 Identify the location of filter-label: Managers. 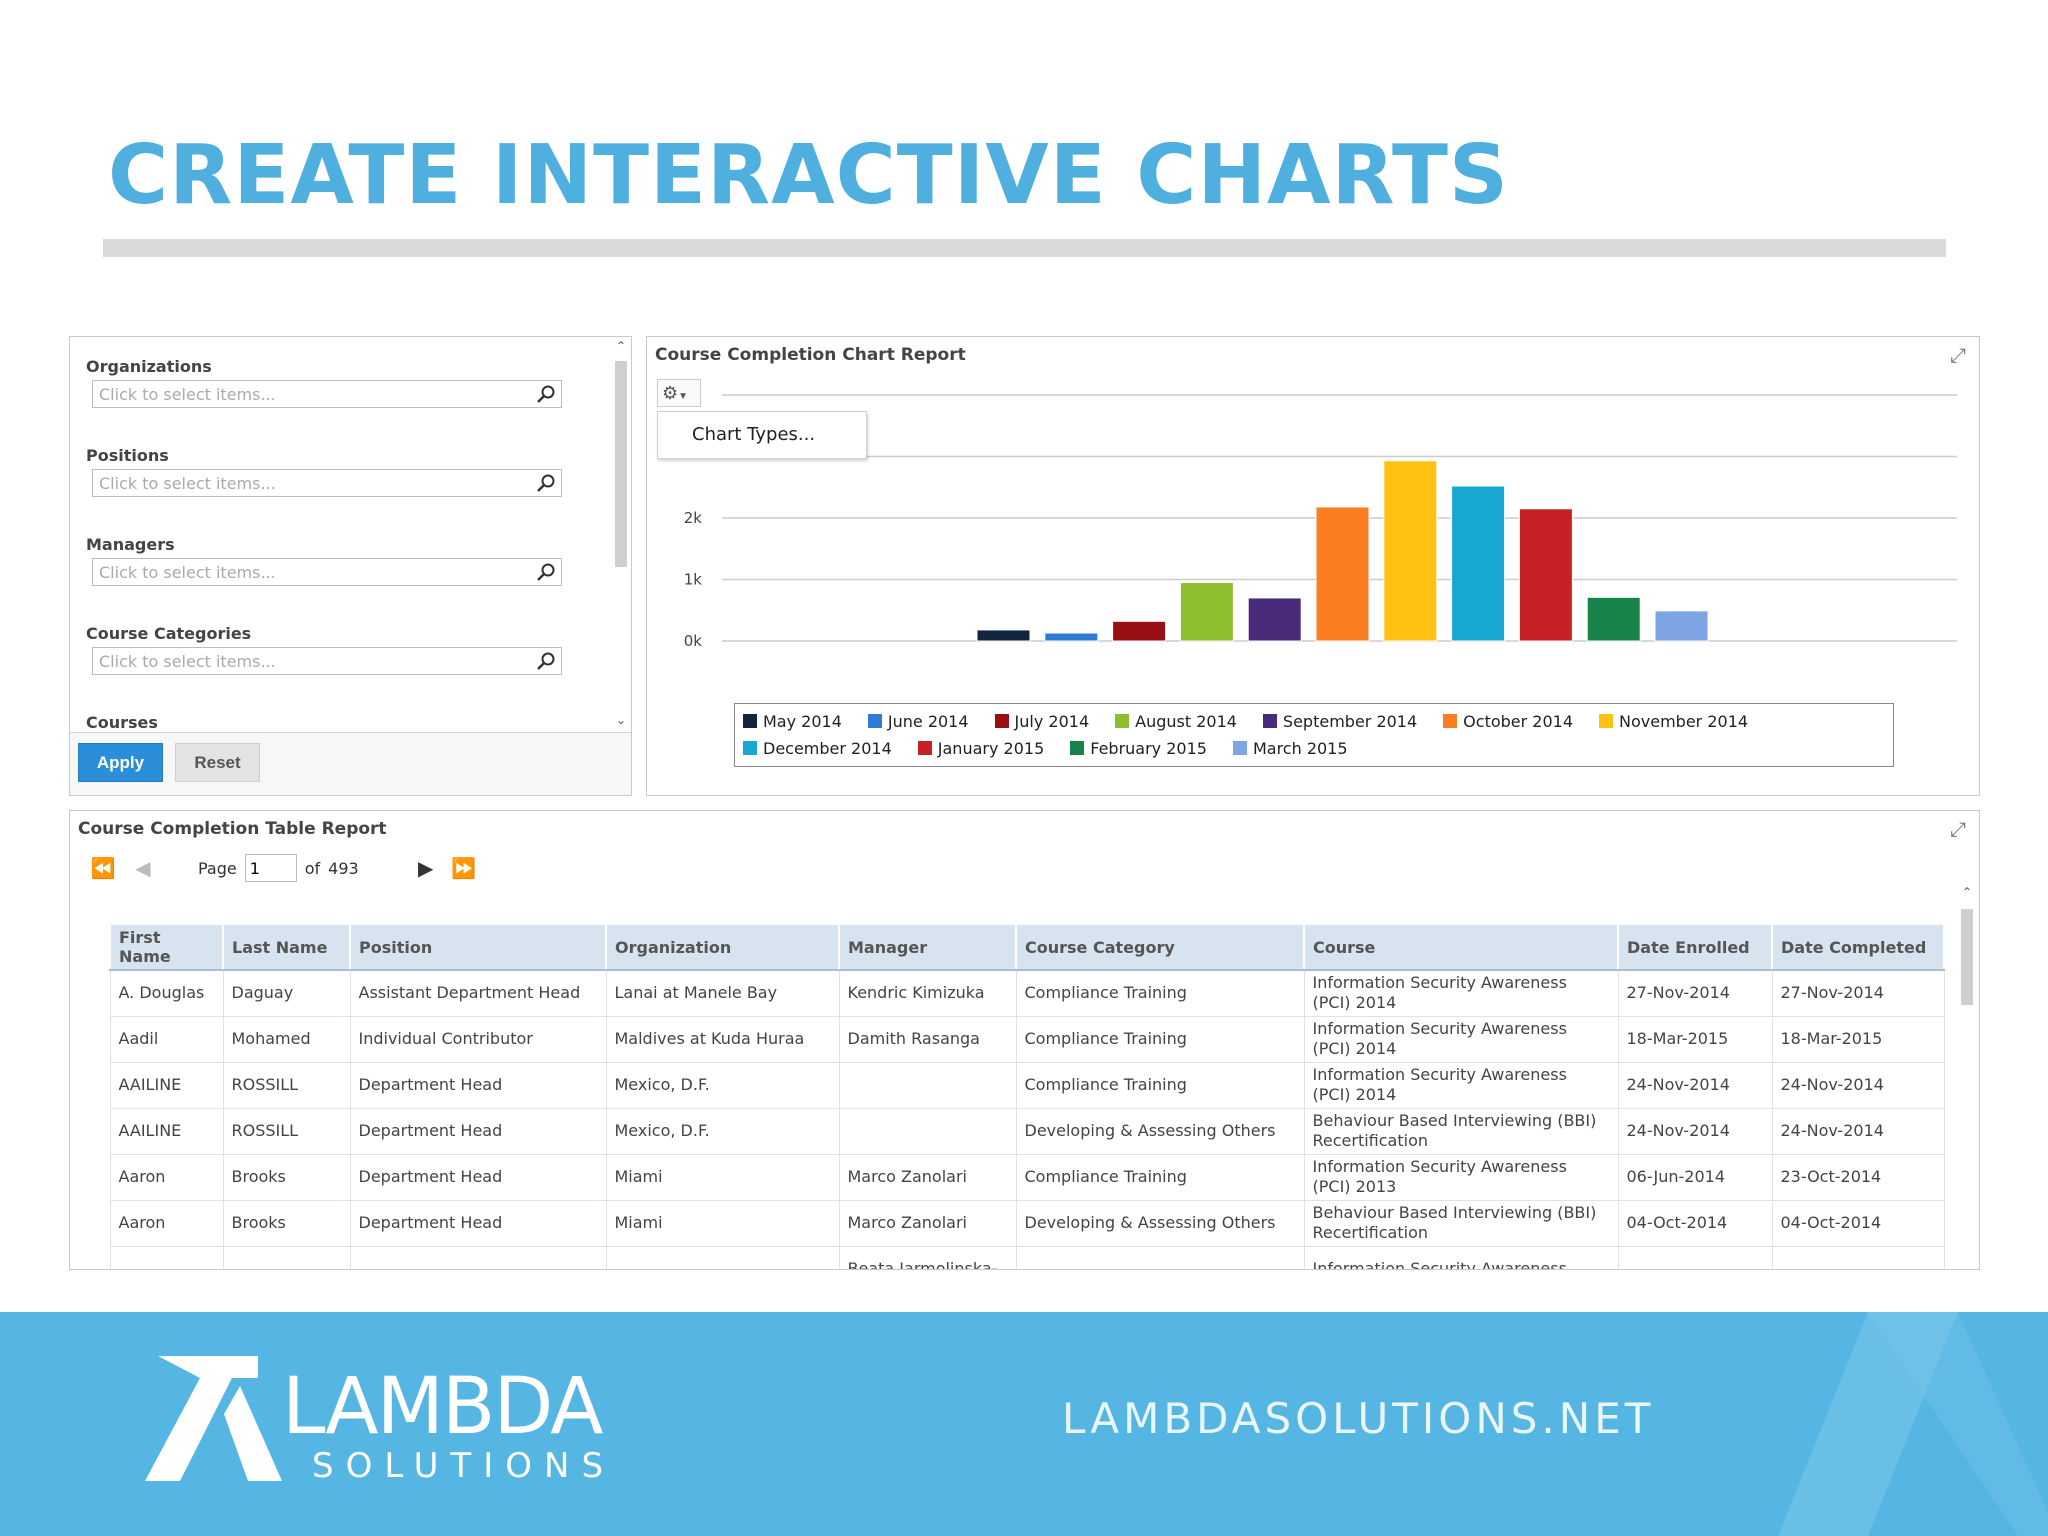
(130, 544).